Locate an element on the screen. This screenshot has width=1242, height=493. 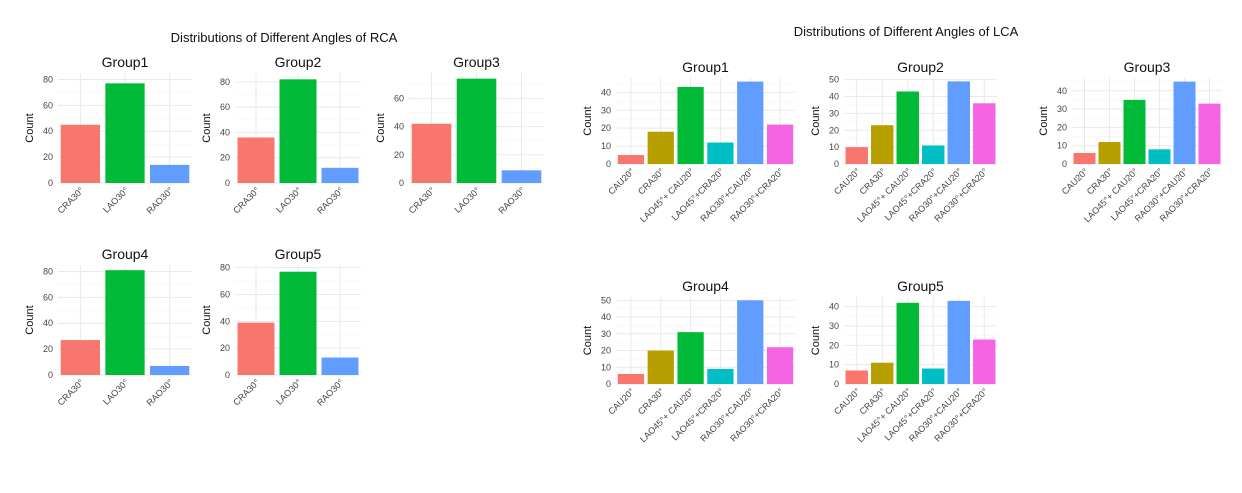
x-tick-label: RAO30°+CRA20° is located at coordinates (757, 195).